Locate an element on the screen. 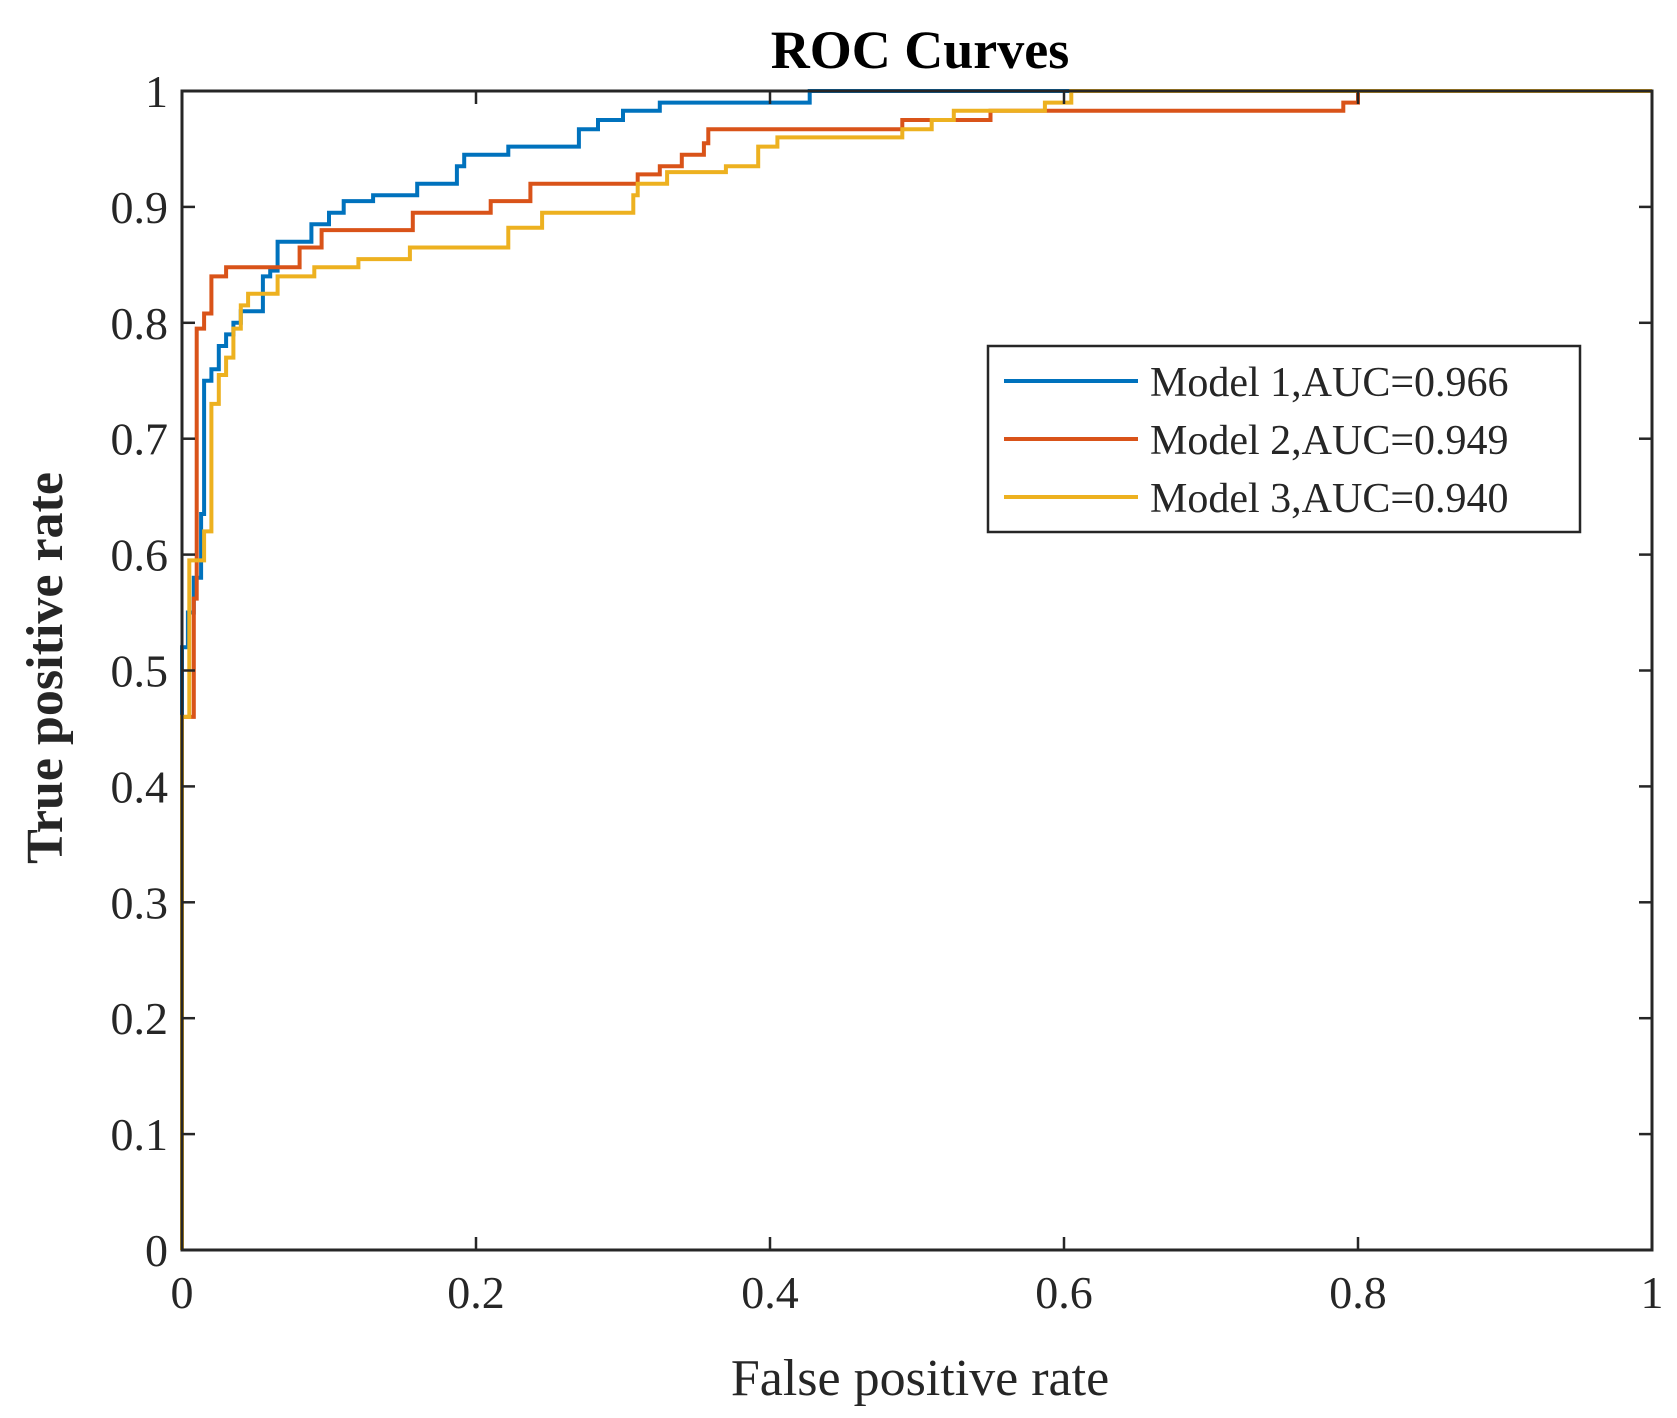  x-tick-label: 0.6 is located at coordinates (1064, 1292).